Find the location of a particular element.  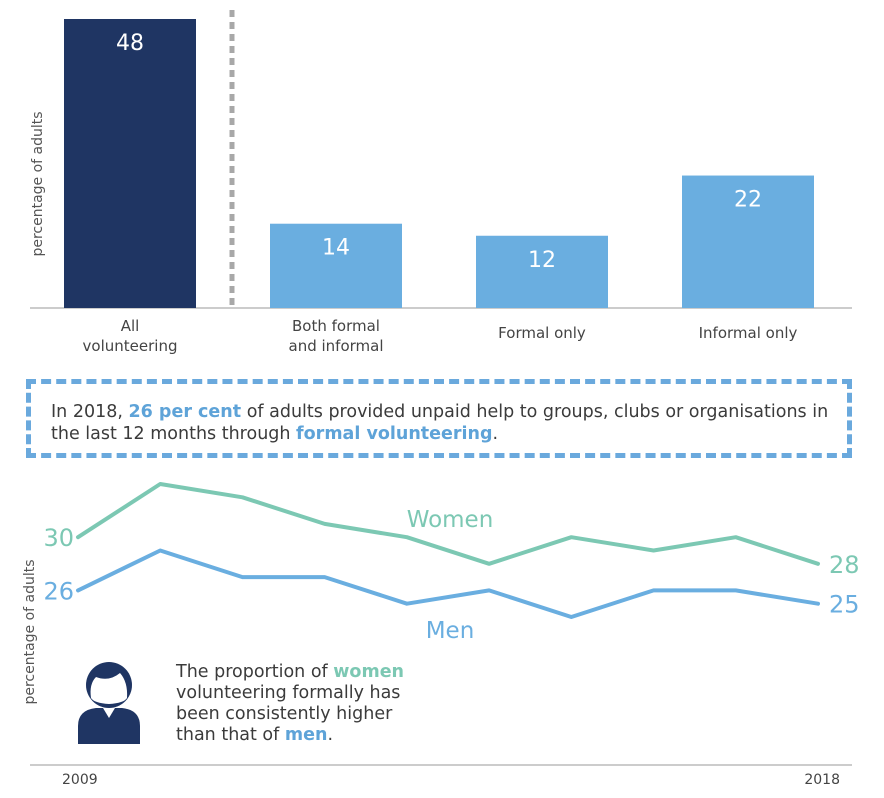

category-label: volunteering is located at coordinates (130, 346).